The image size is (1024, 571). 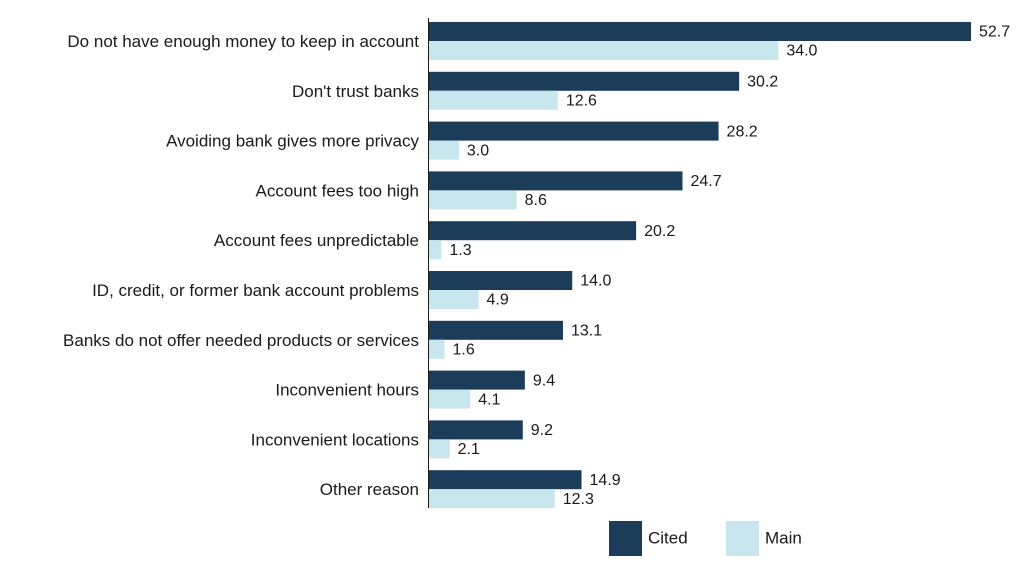 I want to click on value-label-cited: 24.7, so click(x=705, y=181).